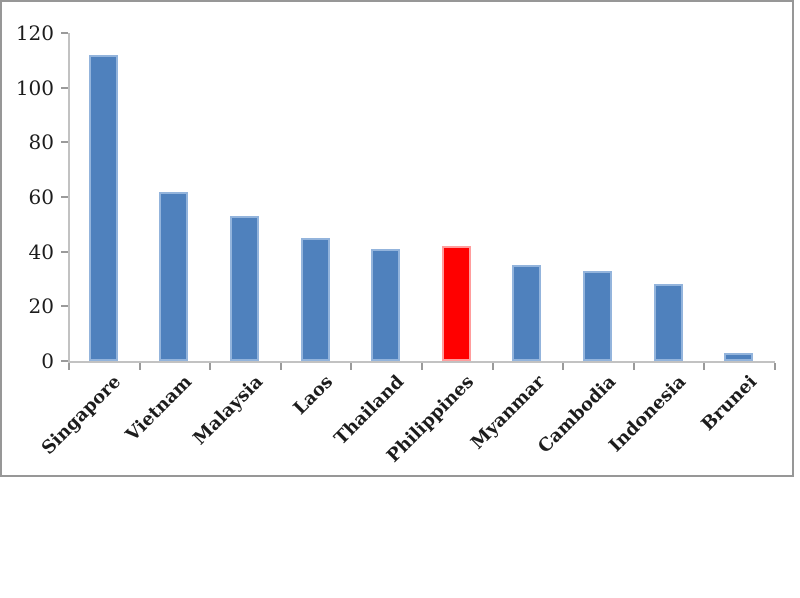 This screenshot has height=598, width=800. I want to click on bar-brunei, so click(739, 356).